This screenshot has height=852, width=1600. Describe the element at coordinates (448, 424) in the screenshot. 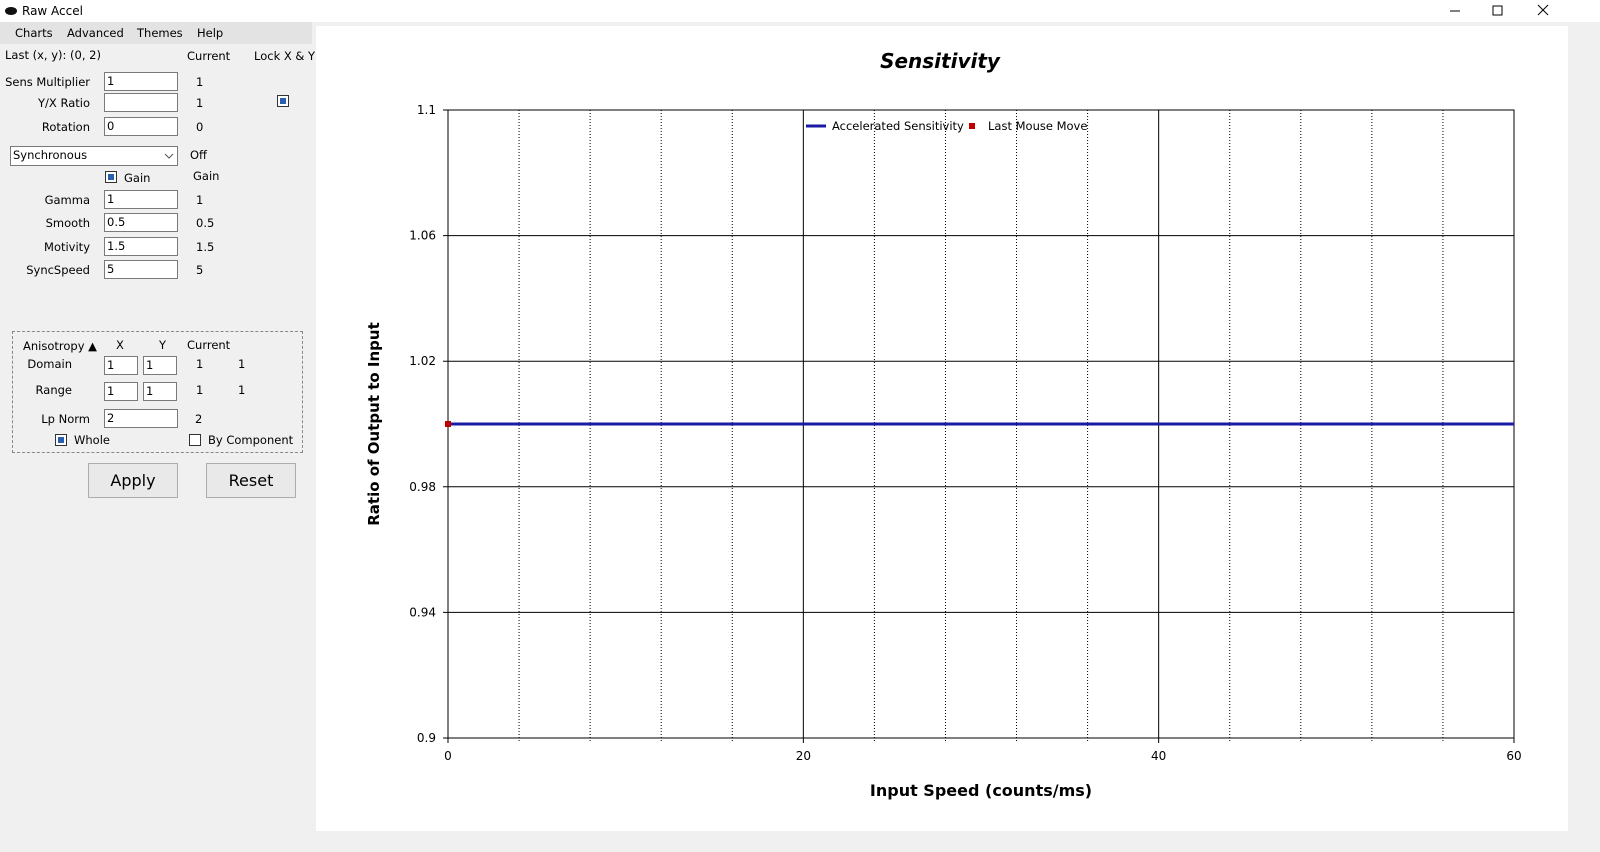

I see `mouse-move-point` at that location.